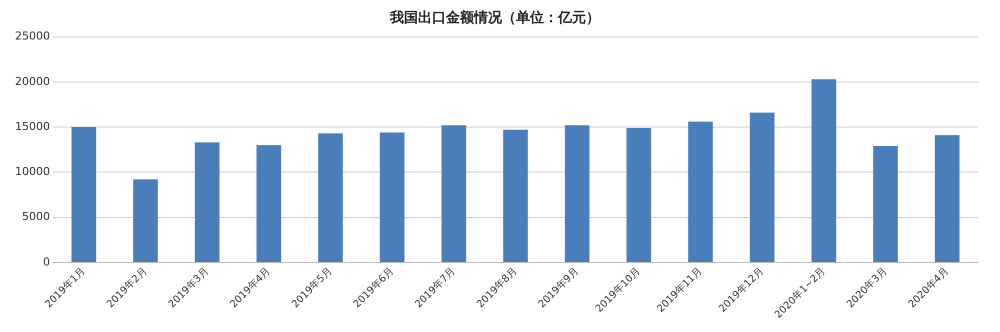  I want to click on chart-title: 我国出口金额情况（单位：亿元）, so click(494, 17).